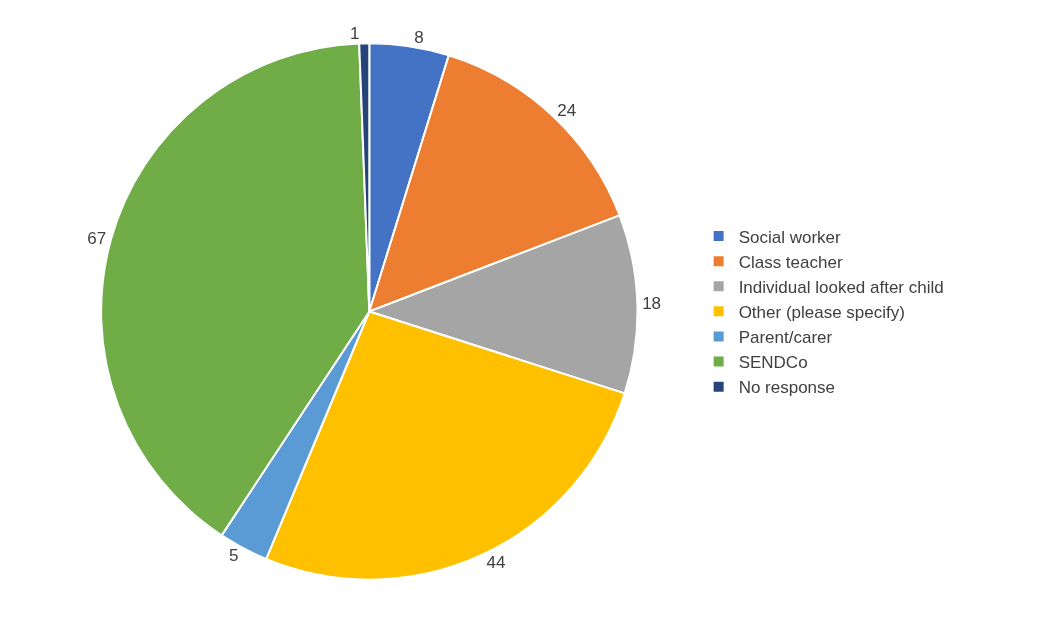  I want to click on legend-label: No response, so click(787, 388).